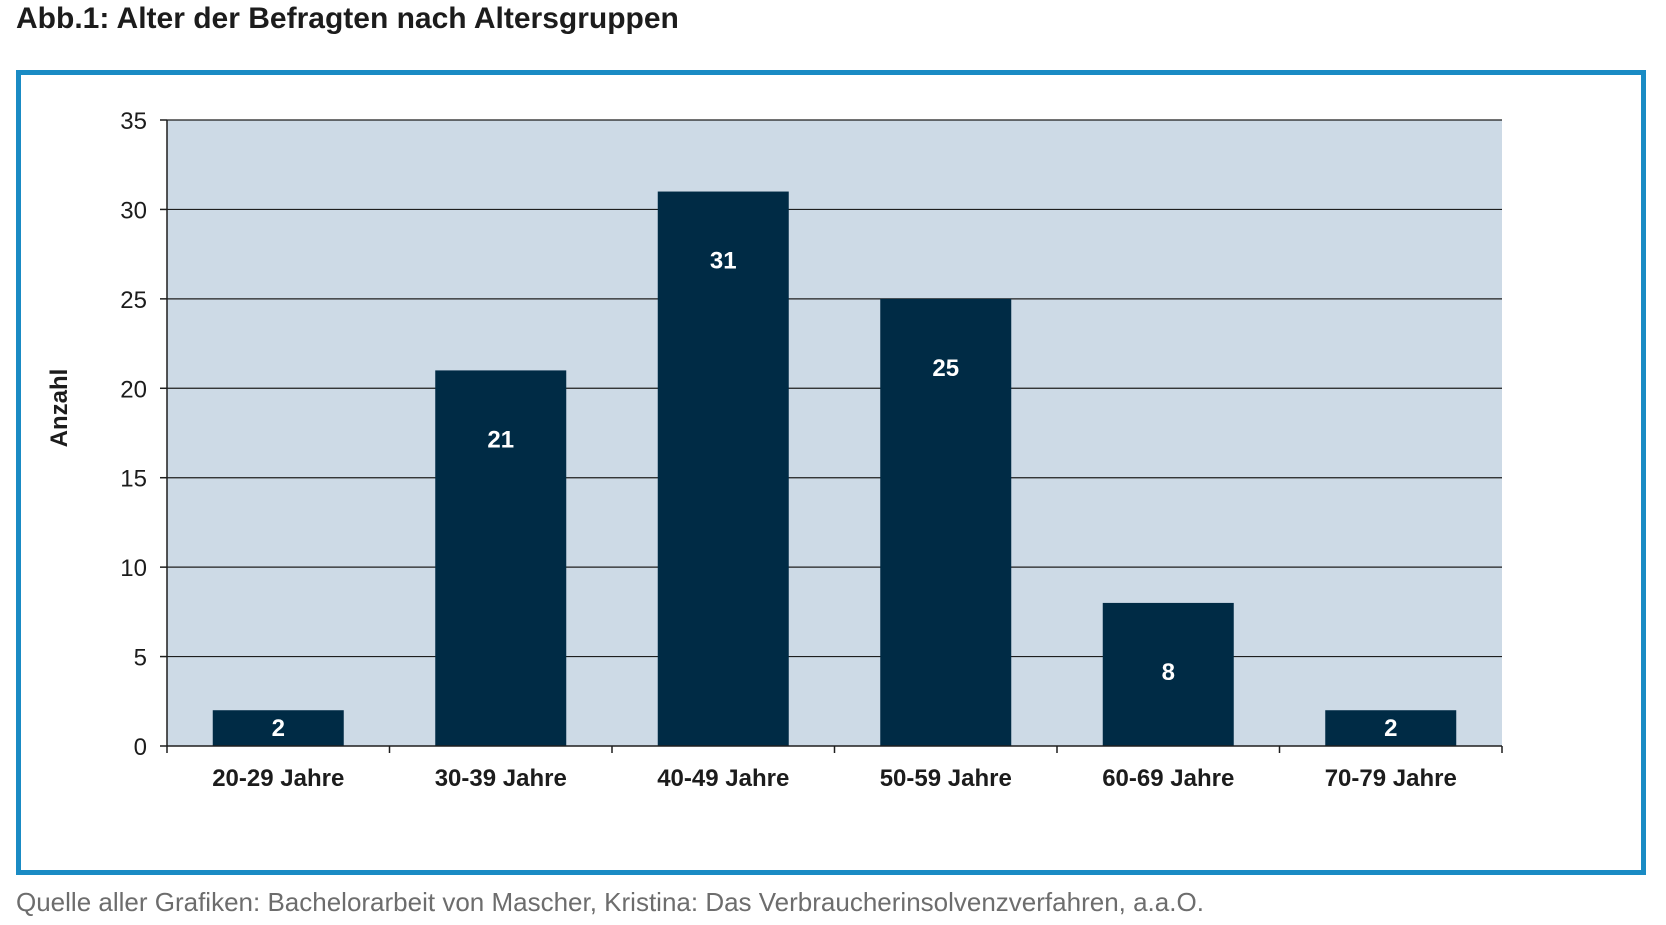 This screenshot has width=1666, height=925. Describe the element at coordinates (1168, 778) in the screenshot. I see `x-tick-label: 60-69 Jahre` at that location.